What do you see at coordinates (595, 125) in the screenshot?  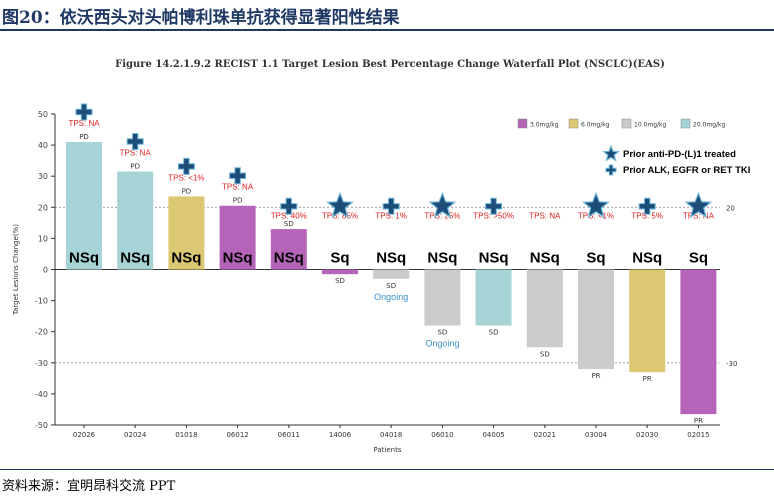 I see `legend-label: 6.0mg/kg` at bounding box center [595, 125].